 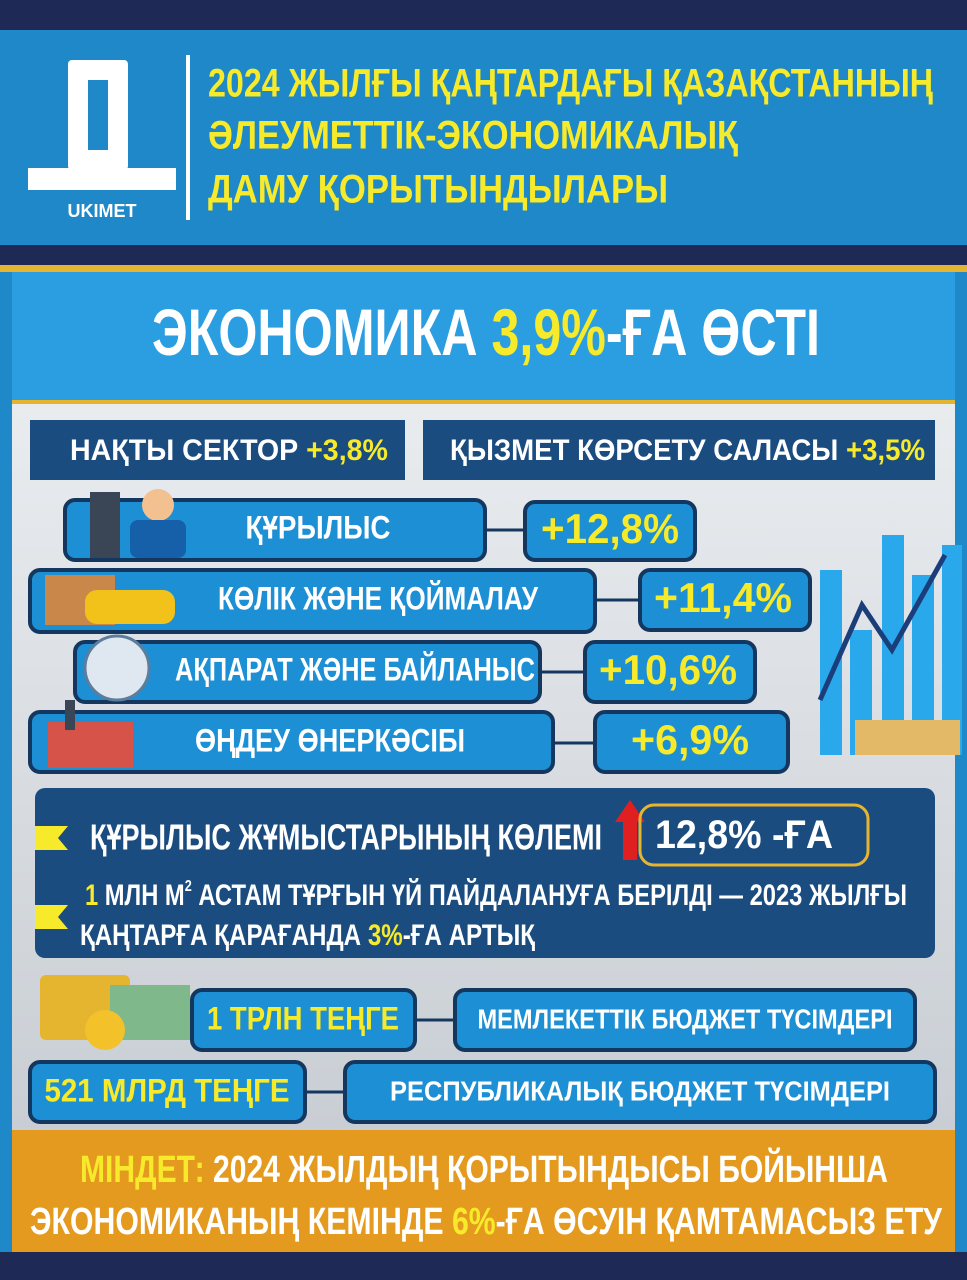 I want to click on industry-value: +12,8%, so click(x=610, y=528).